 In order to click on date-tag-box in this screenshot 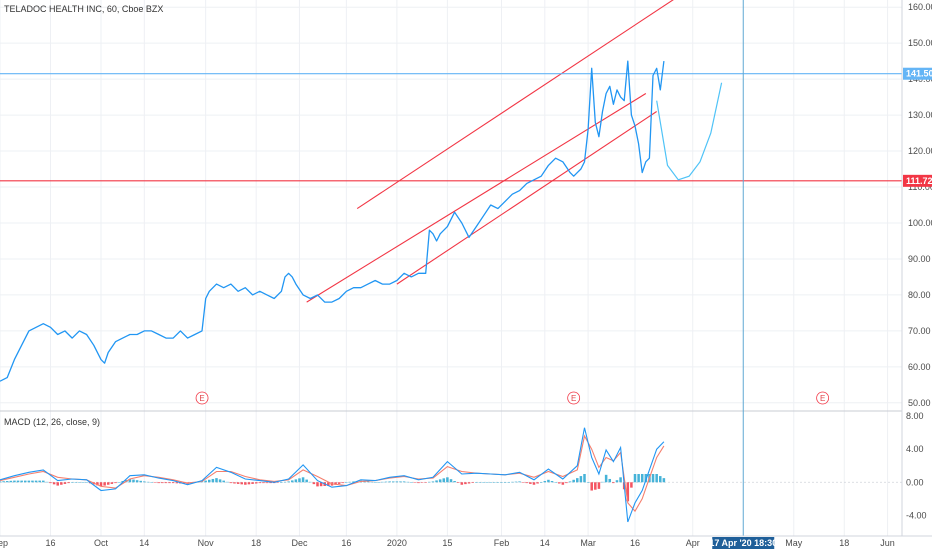, I will do `click(743, 543)`.